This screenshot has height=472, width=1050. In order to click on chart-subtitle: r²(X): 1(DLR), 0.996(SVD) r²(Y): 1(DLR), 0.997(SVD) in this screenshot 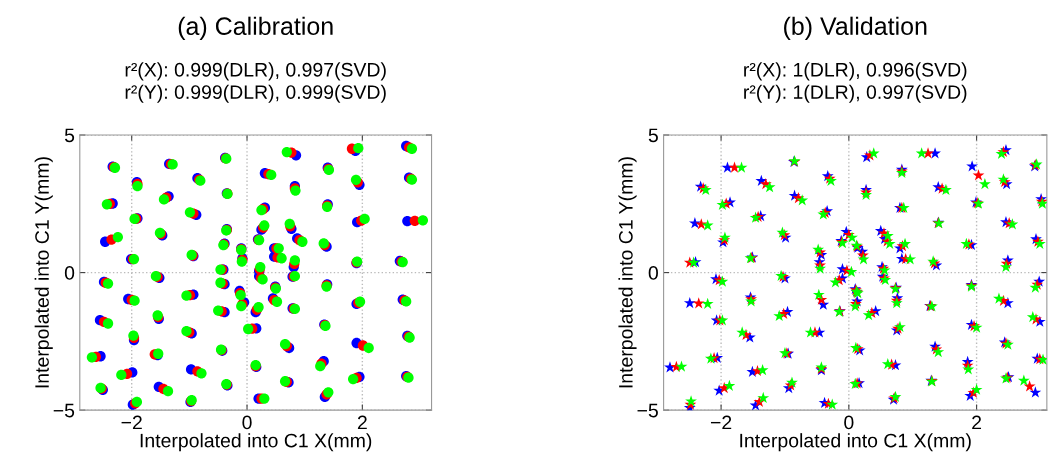, I will do `click(855, 82)`.